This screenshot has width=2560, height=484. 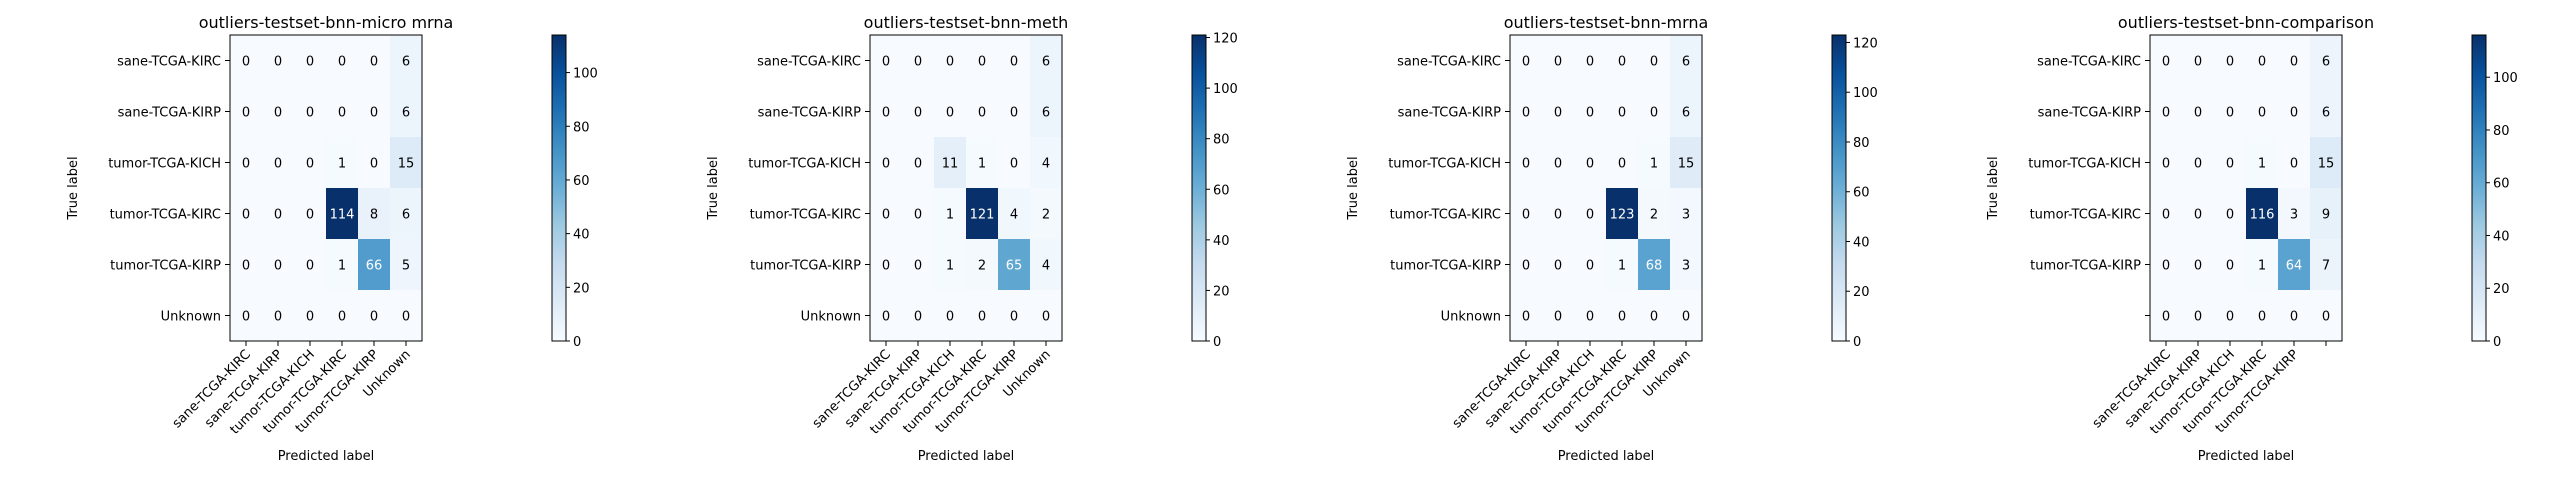 I want to click on cell-value-label: 9, so click(x=2326, y=215).